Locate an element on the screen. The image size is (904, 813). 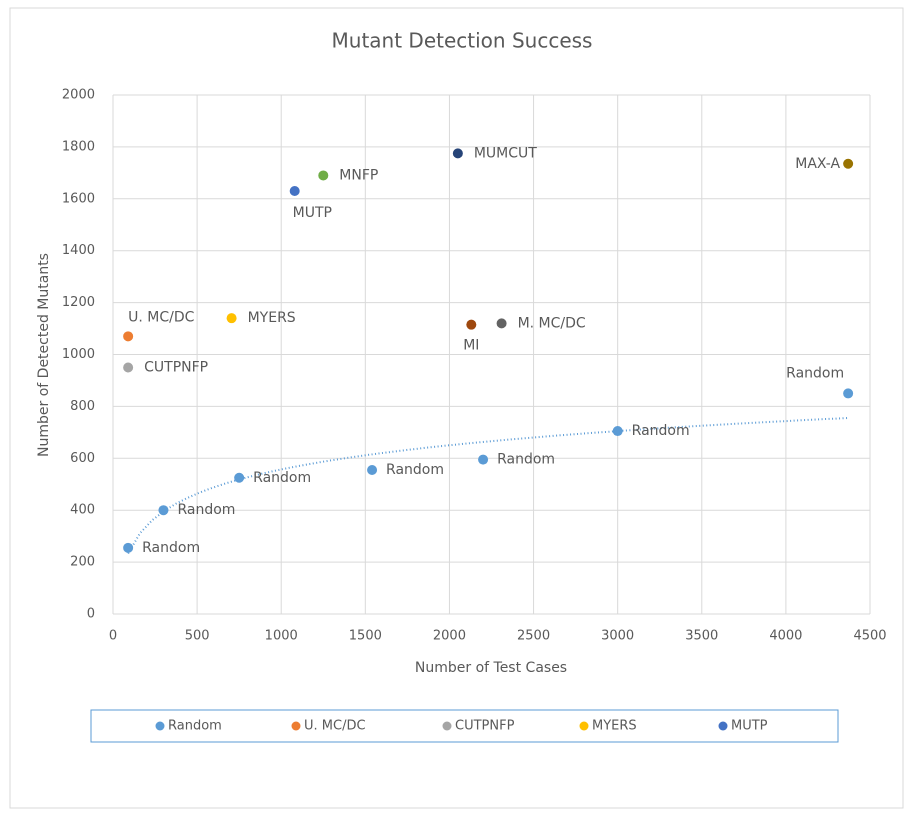
y-tick-label: 0 is located at coordinates (91, 614).